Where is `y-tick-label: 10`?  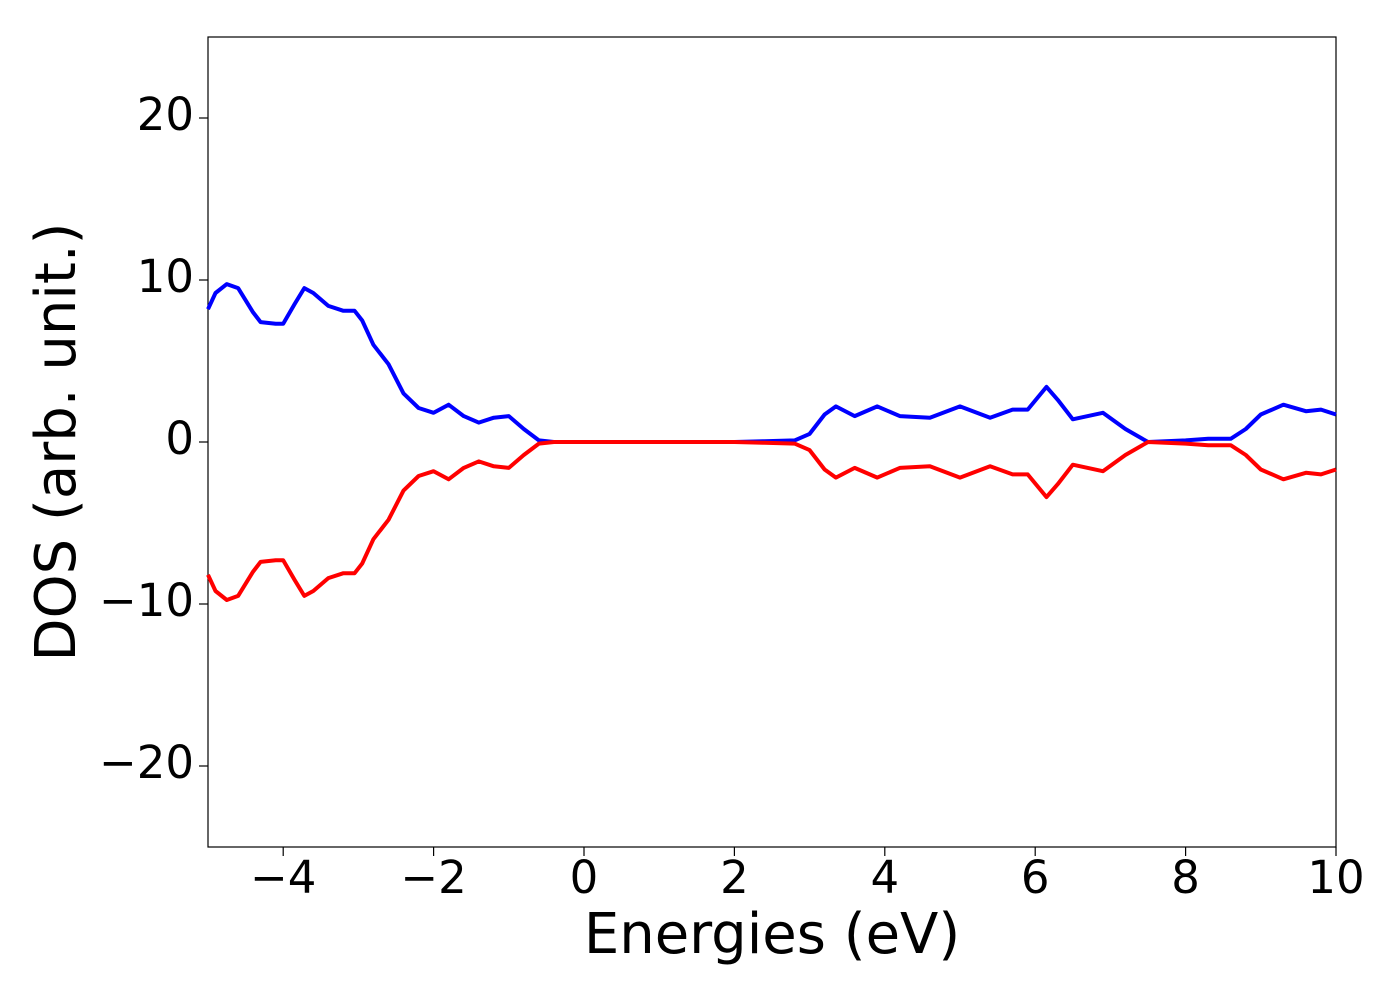
y-tick-label: 10 is located at coordinates (165, 276).